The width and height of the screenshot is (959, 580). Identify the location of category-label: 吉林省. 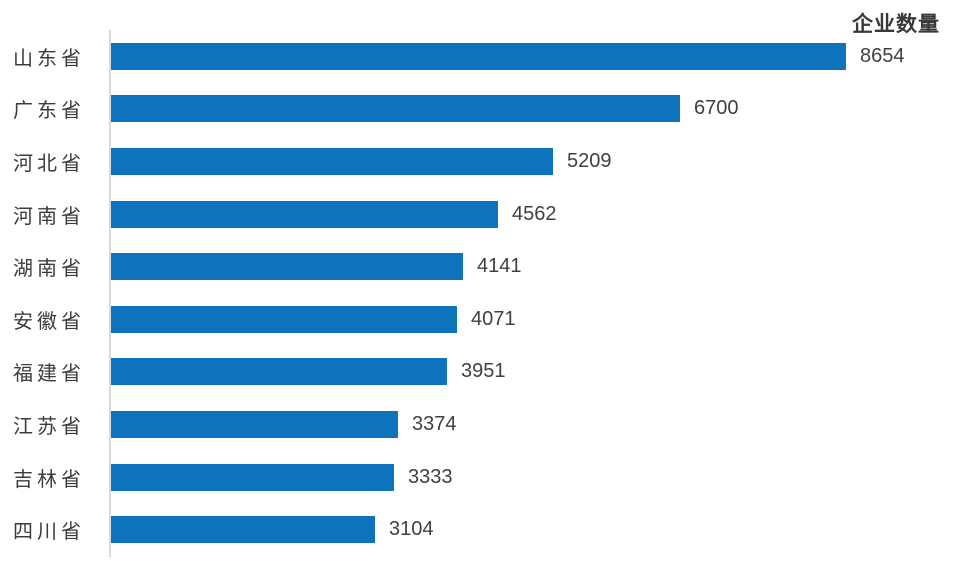
(49, 479).